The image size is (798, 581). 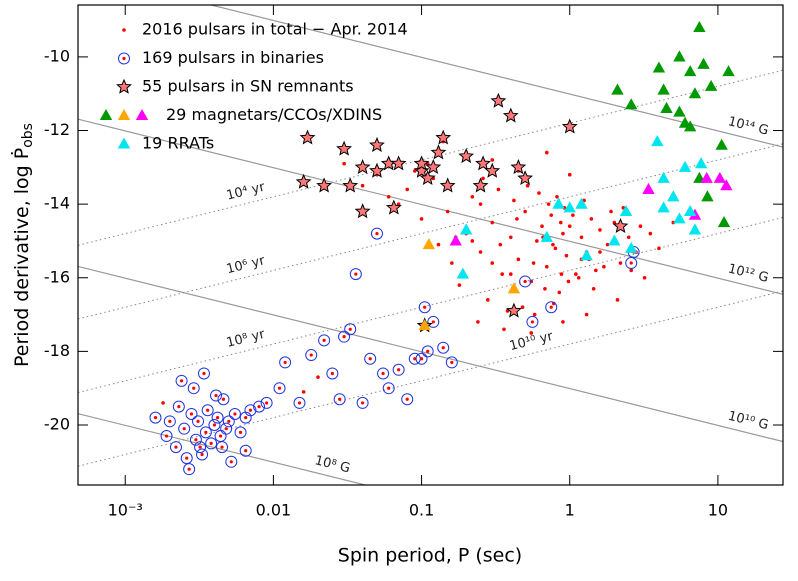 I want to click on legend-label: 19 RRATs, so click(x=178, y=143).